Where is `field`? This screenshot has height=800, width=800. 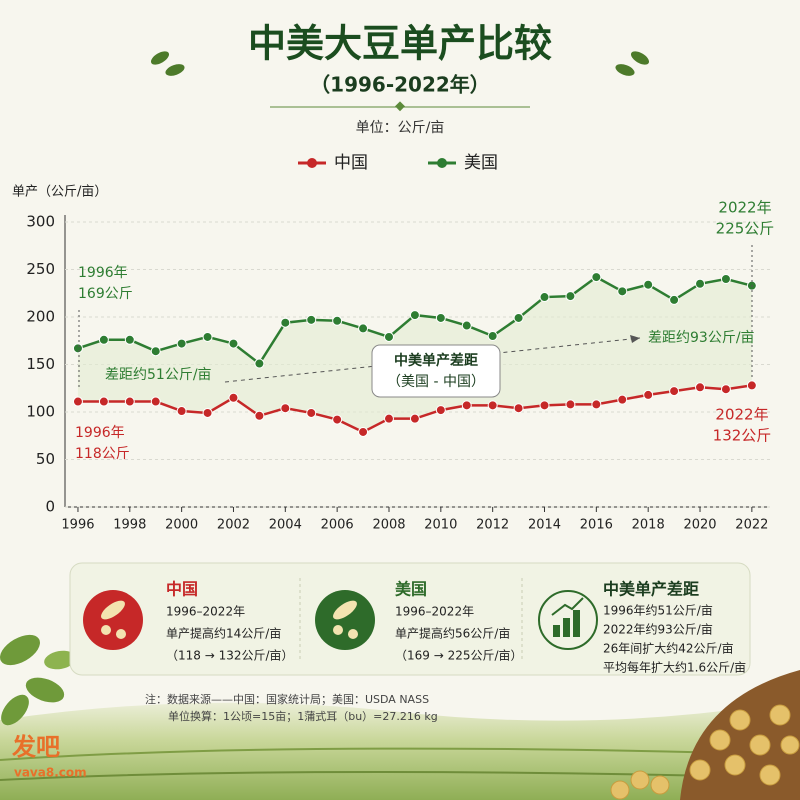 field is located at coordinates (400, 750).